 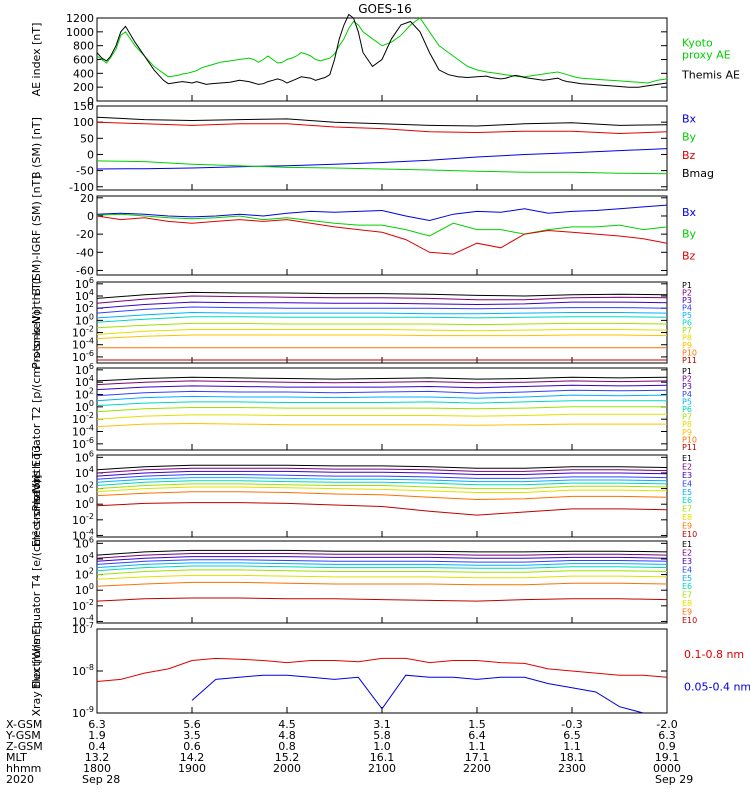 I want to click on series-line-by, so click(x=382, y=225).